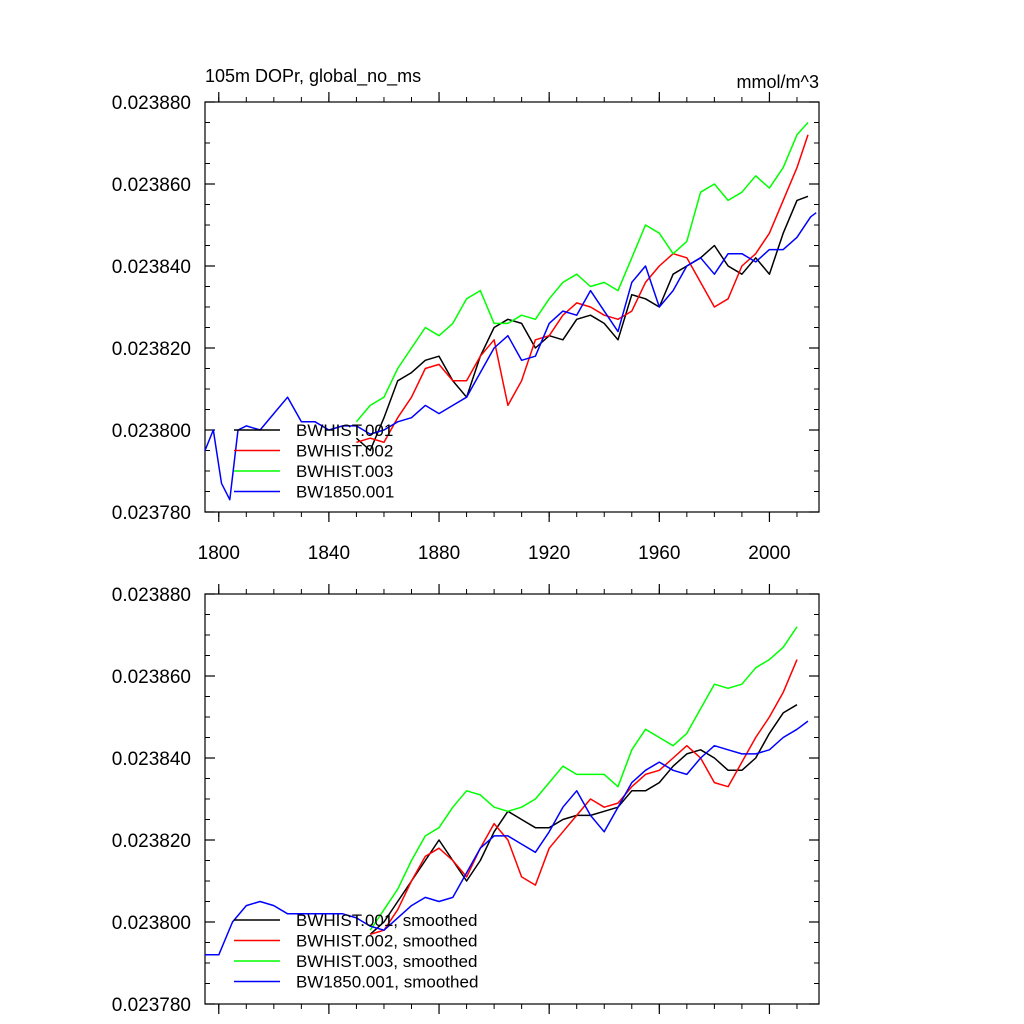 The width and height of the screenshot is (1024, 1024). I want to click on top-x-tick-label: 1800, so click(219, 553).